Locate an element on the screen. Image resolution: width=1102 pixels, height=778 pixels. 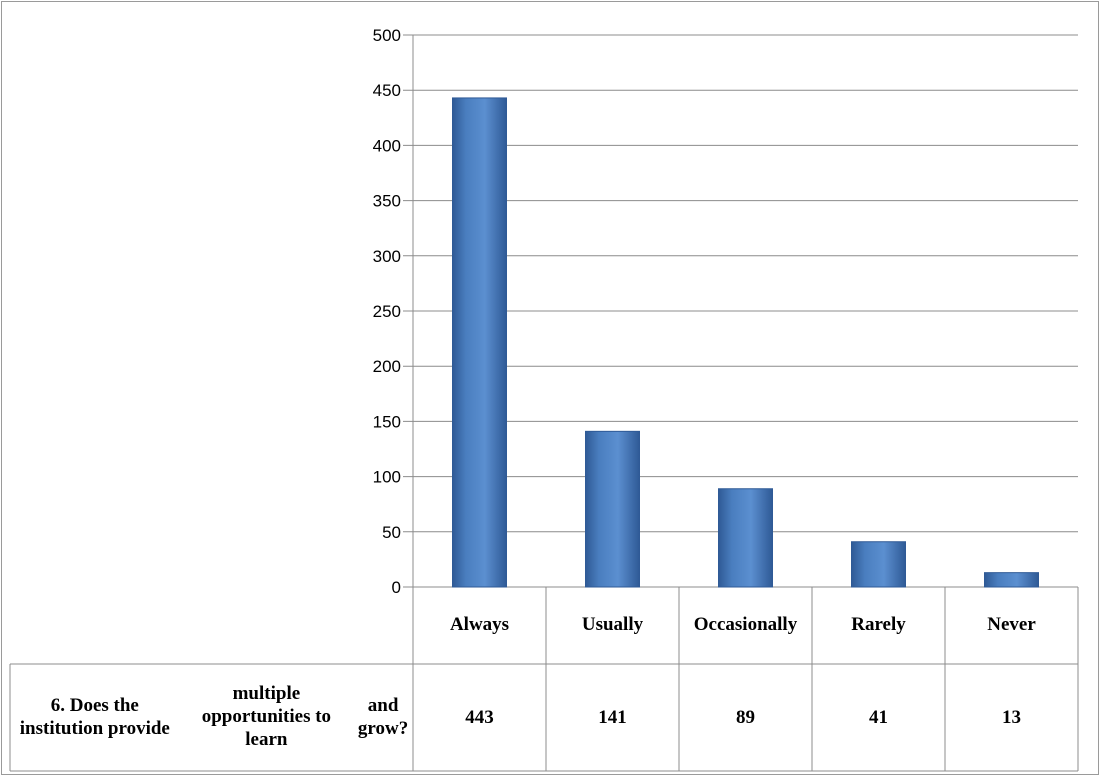
row-header-line: multiple opportunities to learn is located at coordinates (266, 716).